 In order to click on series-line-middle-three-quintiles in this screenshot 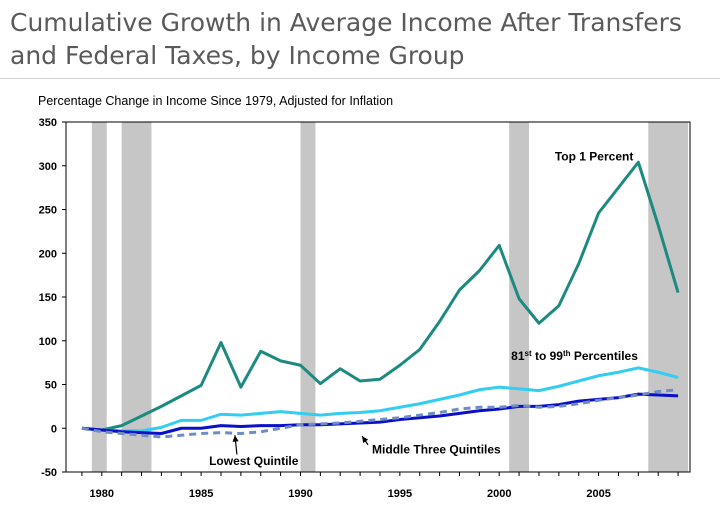, I will do `click(380, 413)`.